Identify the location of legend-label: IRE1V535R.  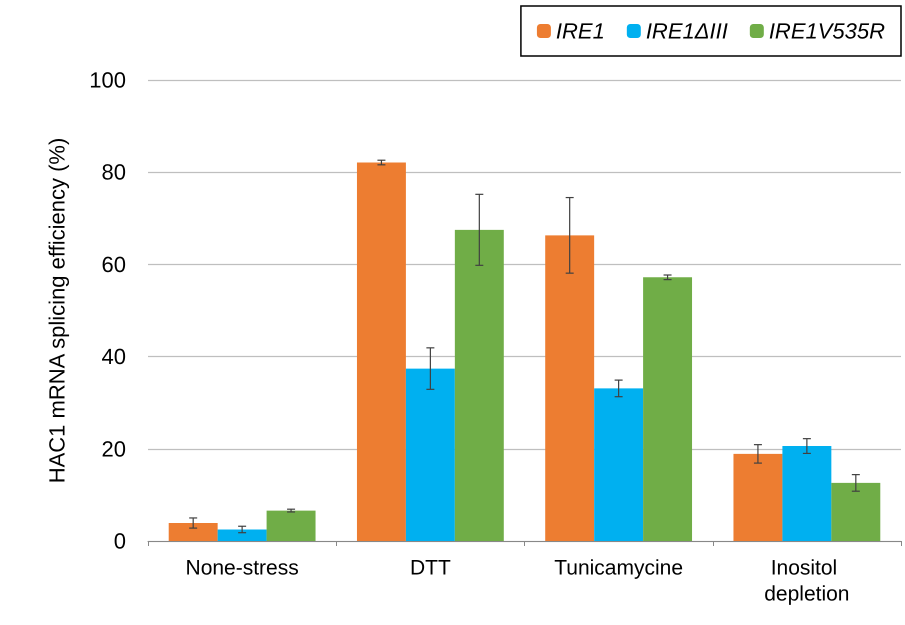
(827, 31).